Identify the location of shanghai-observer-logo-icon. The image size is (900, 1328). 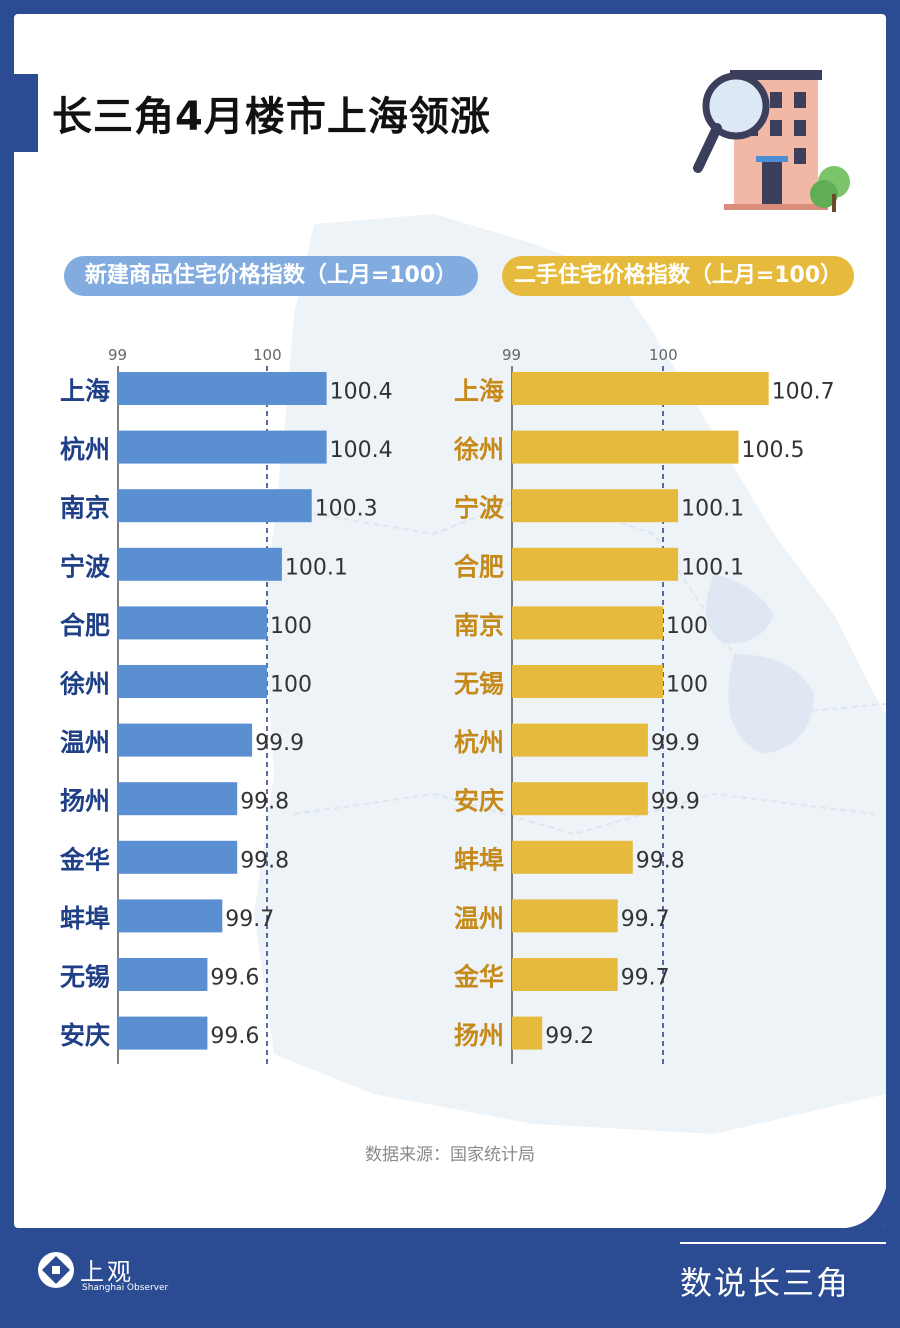
(56, 1270).